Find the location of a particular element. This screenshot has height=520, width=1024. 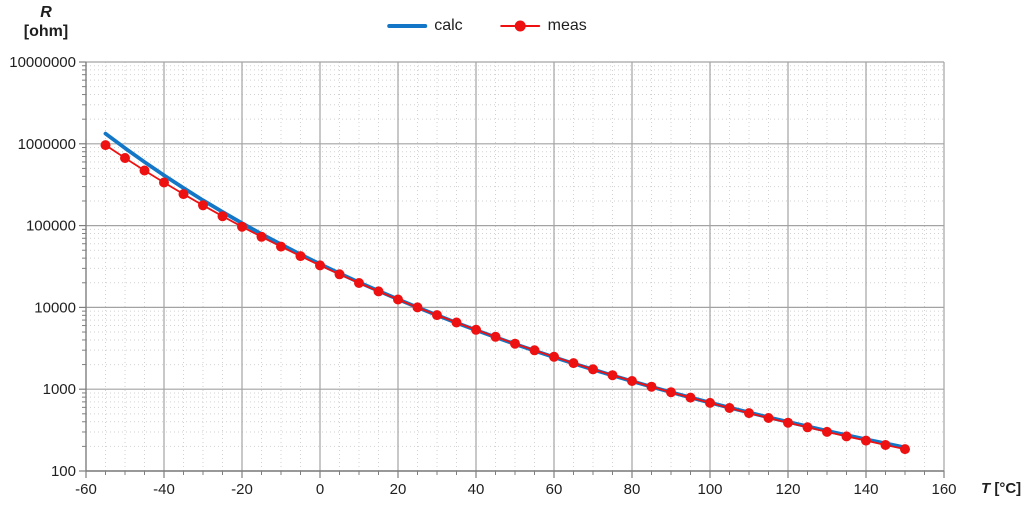

calc-line-swatch-icon is located at coordinates (407, 26).